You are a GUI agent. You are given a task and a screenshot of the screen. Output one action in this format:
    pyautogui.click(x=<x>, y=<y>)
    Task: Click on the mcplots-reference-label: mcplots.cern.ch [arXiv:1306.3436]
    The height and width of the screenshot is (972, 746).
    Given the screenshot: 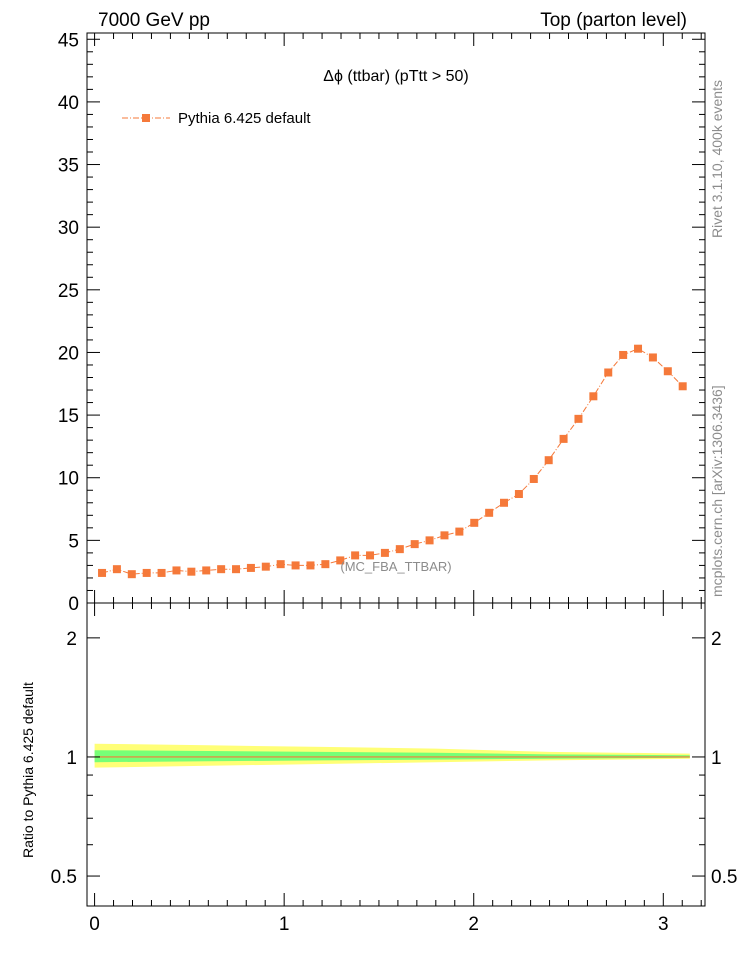 What is the action you would take?
    pyautogui.click(x=717, y=491)
    